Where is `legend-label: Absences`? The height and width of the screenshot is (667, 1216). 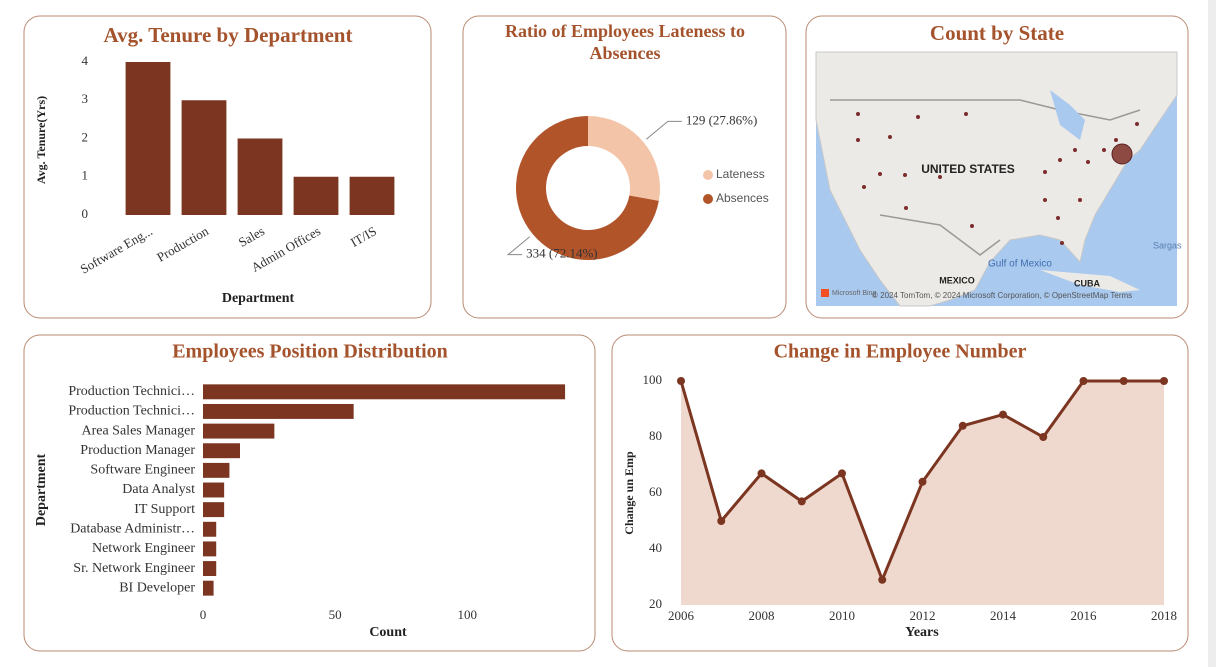
legend-label: Absences is located at coordinates (742, 198).